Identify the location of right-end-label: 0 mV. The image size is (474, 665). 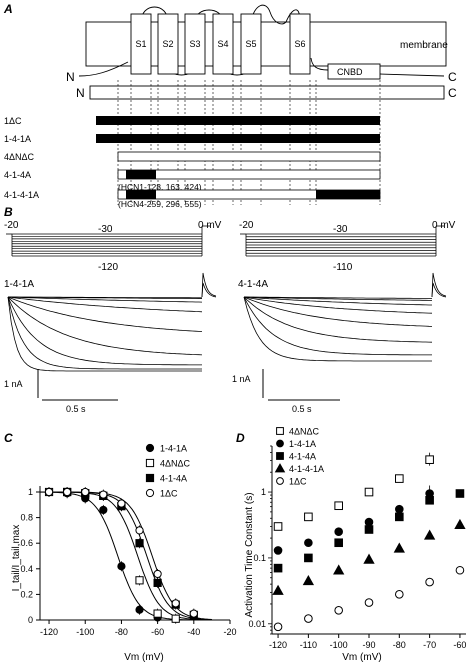
(444, 225).